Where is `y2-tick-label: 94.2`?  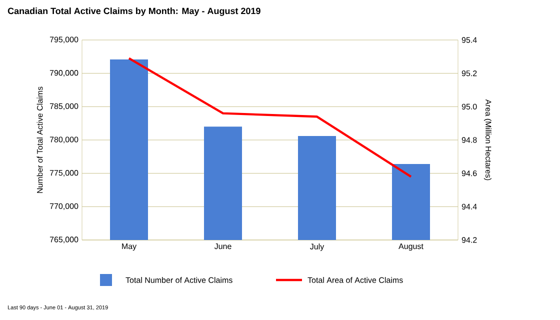 y2-tick-label: 94.2 is located at coordinates (469, 240).